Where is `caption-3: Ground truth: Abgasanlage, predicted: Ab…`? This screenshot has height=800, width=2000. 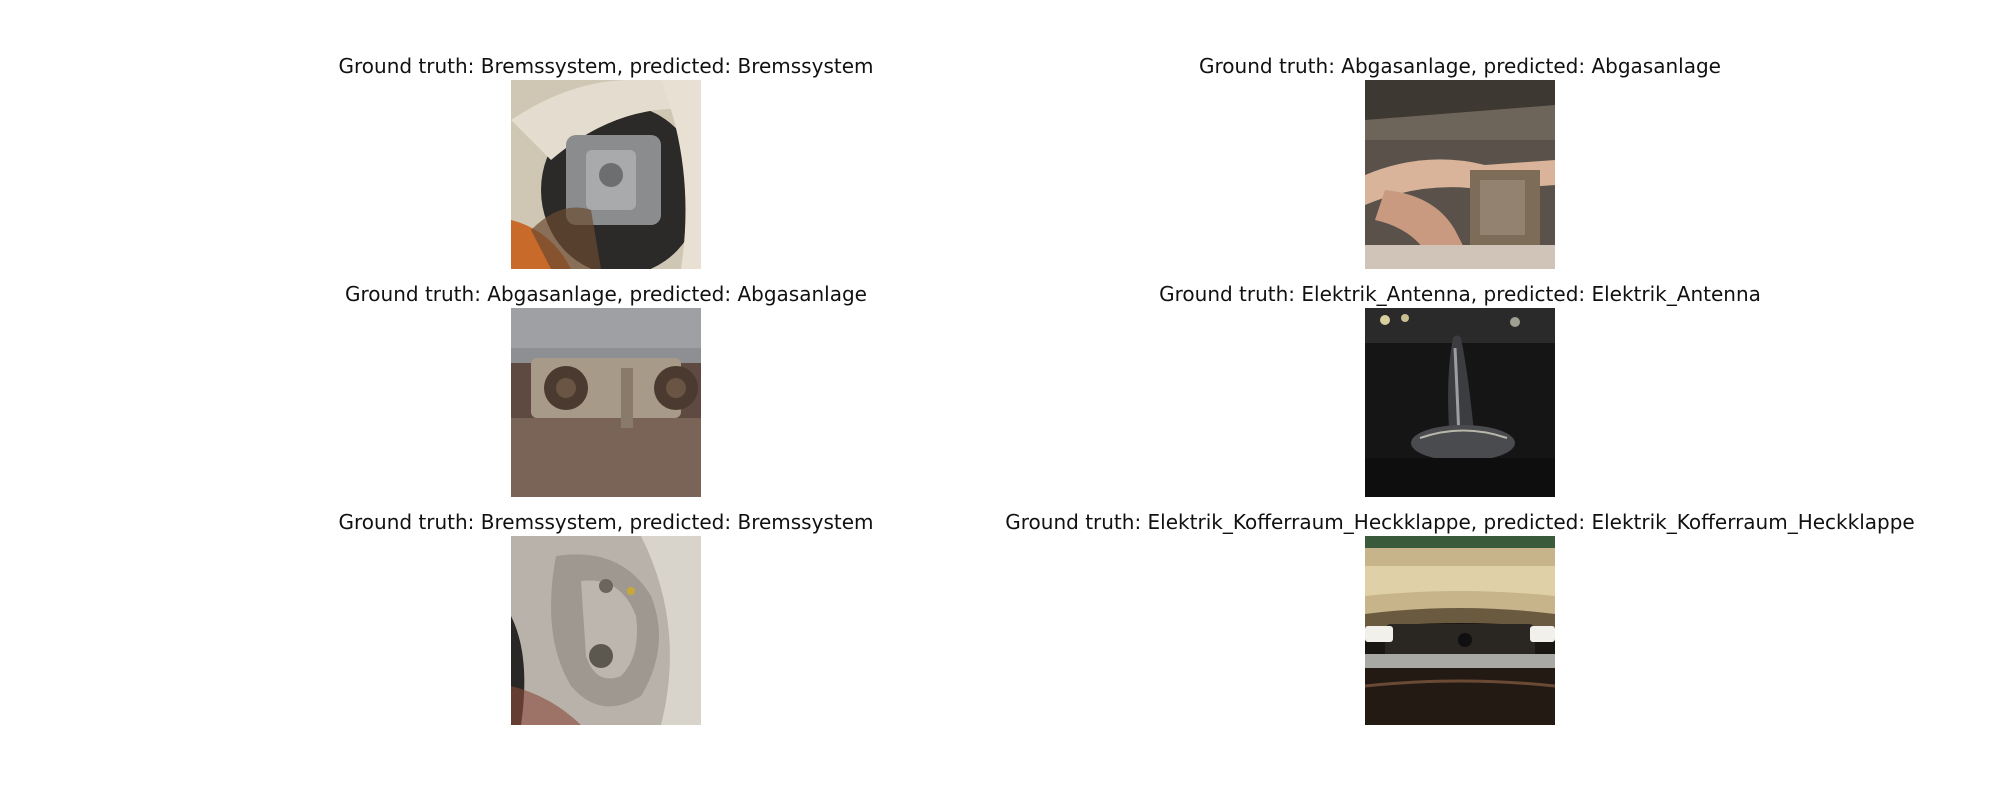
caption-3: Ground truth: Abgasanlage, predicted: Ab… is located at coordinates (606, 294).